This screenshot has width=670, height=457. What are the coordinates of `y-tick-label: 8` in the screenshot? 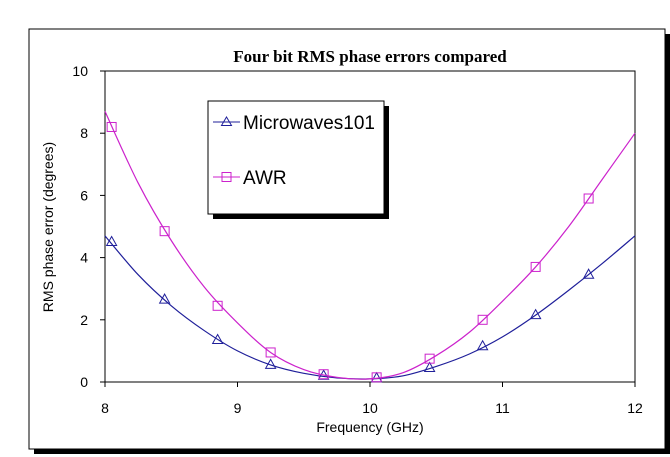 It's located at (84, 133).